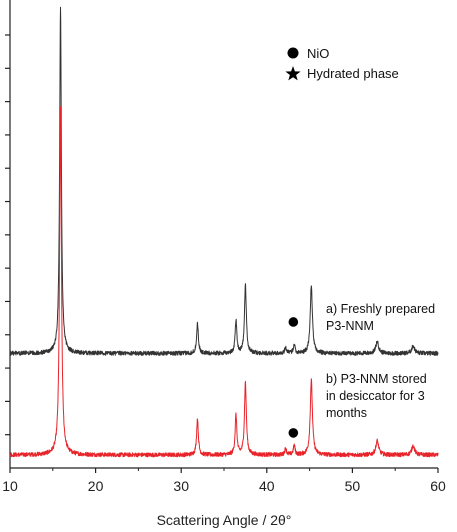 The image size is (457, 532). I want to click on annotation-a-line-2: P3-NNM, so click(350, 326).